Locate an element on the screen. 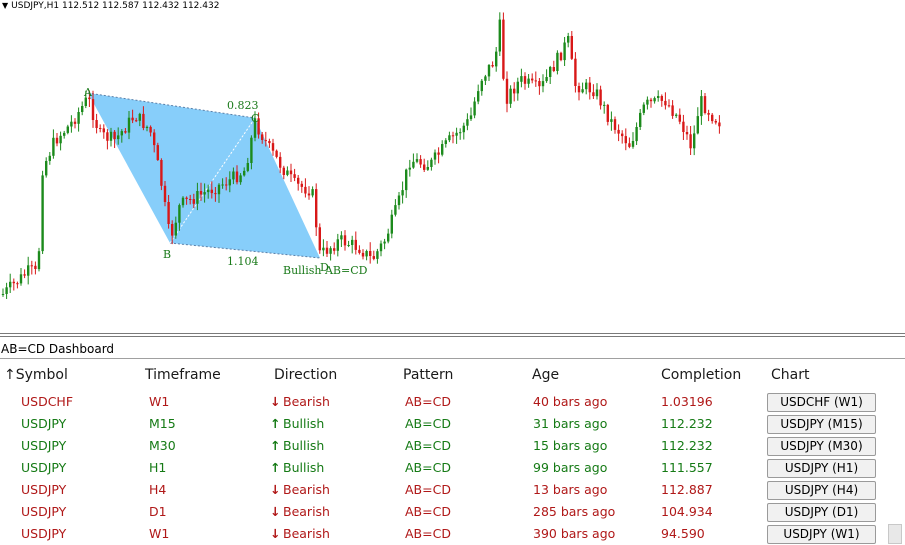  pattern-point-b: B is located at coordinates (167, 254).